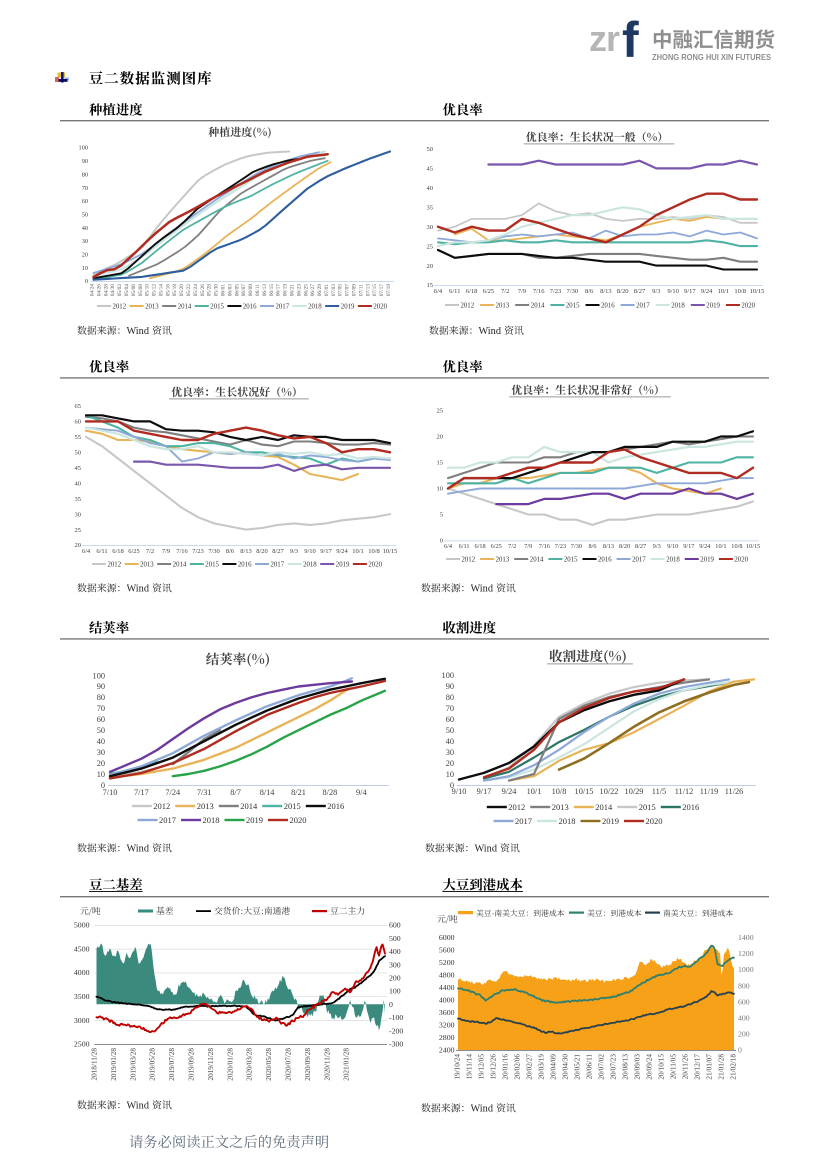 The height and width of the screenshot is (1169, 826). I want to click on svg-text: 6/4, so click(86, 551).